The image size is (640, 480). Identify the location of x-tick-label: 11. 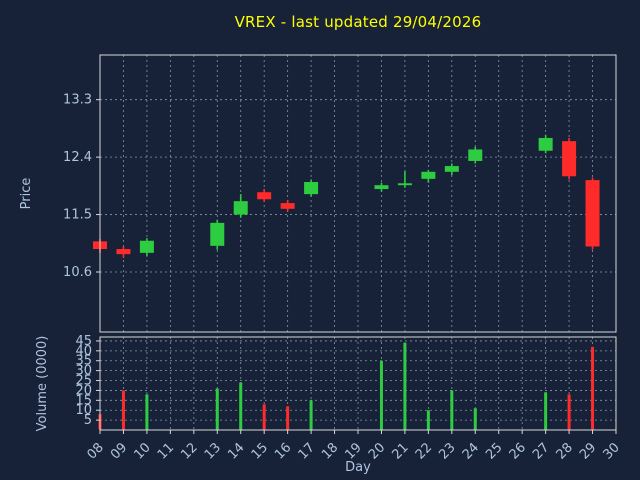
(166, 451).